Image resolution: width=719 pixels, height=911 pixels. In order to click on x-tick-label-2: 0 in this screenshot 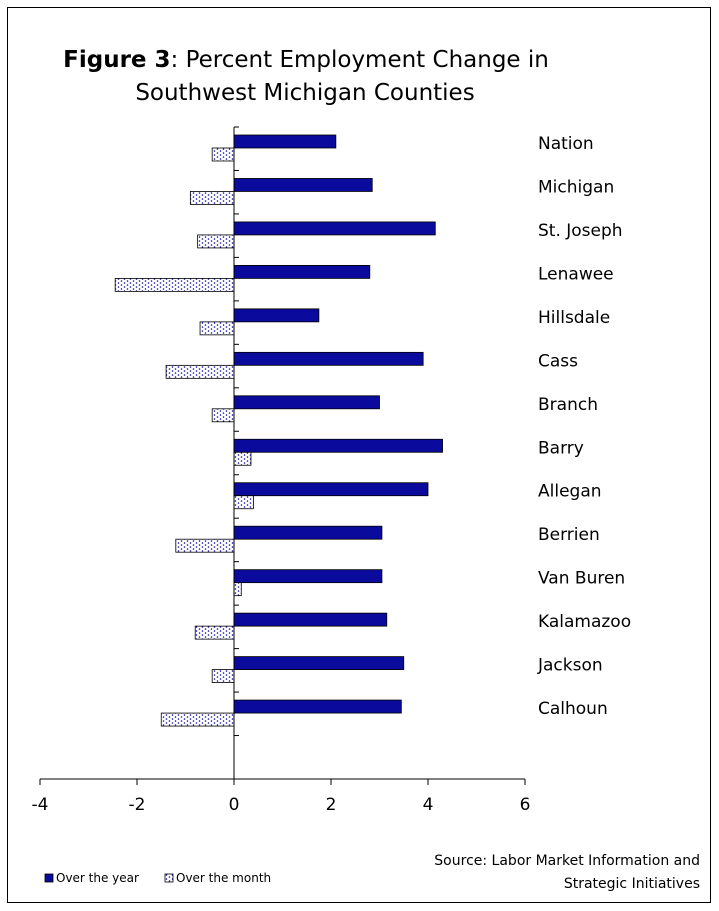, I will do `click(234, 805)`.